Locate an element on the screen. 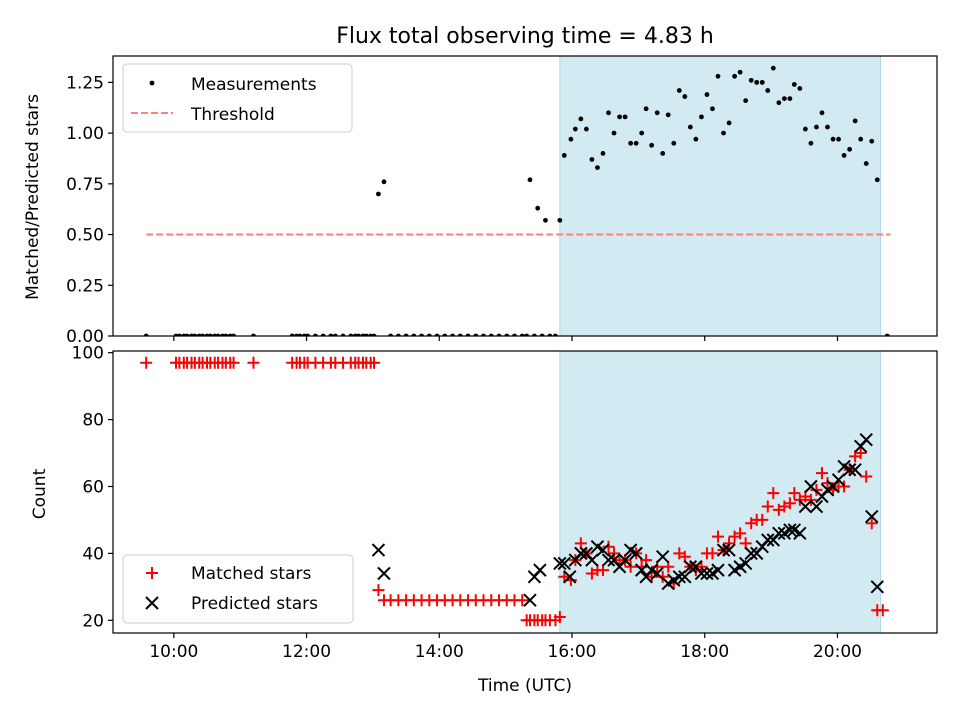 This screenshot has height=720, width=960. legend-predicted-marker is located at coordinates (152, 603).